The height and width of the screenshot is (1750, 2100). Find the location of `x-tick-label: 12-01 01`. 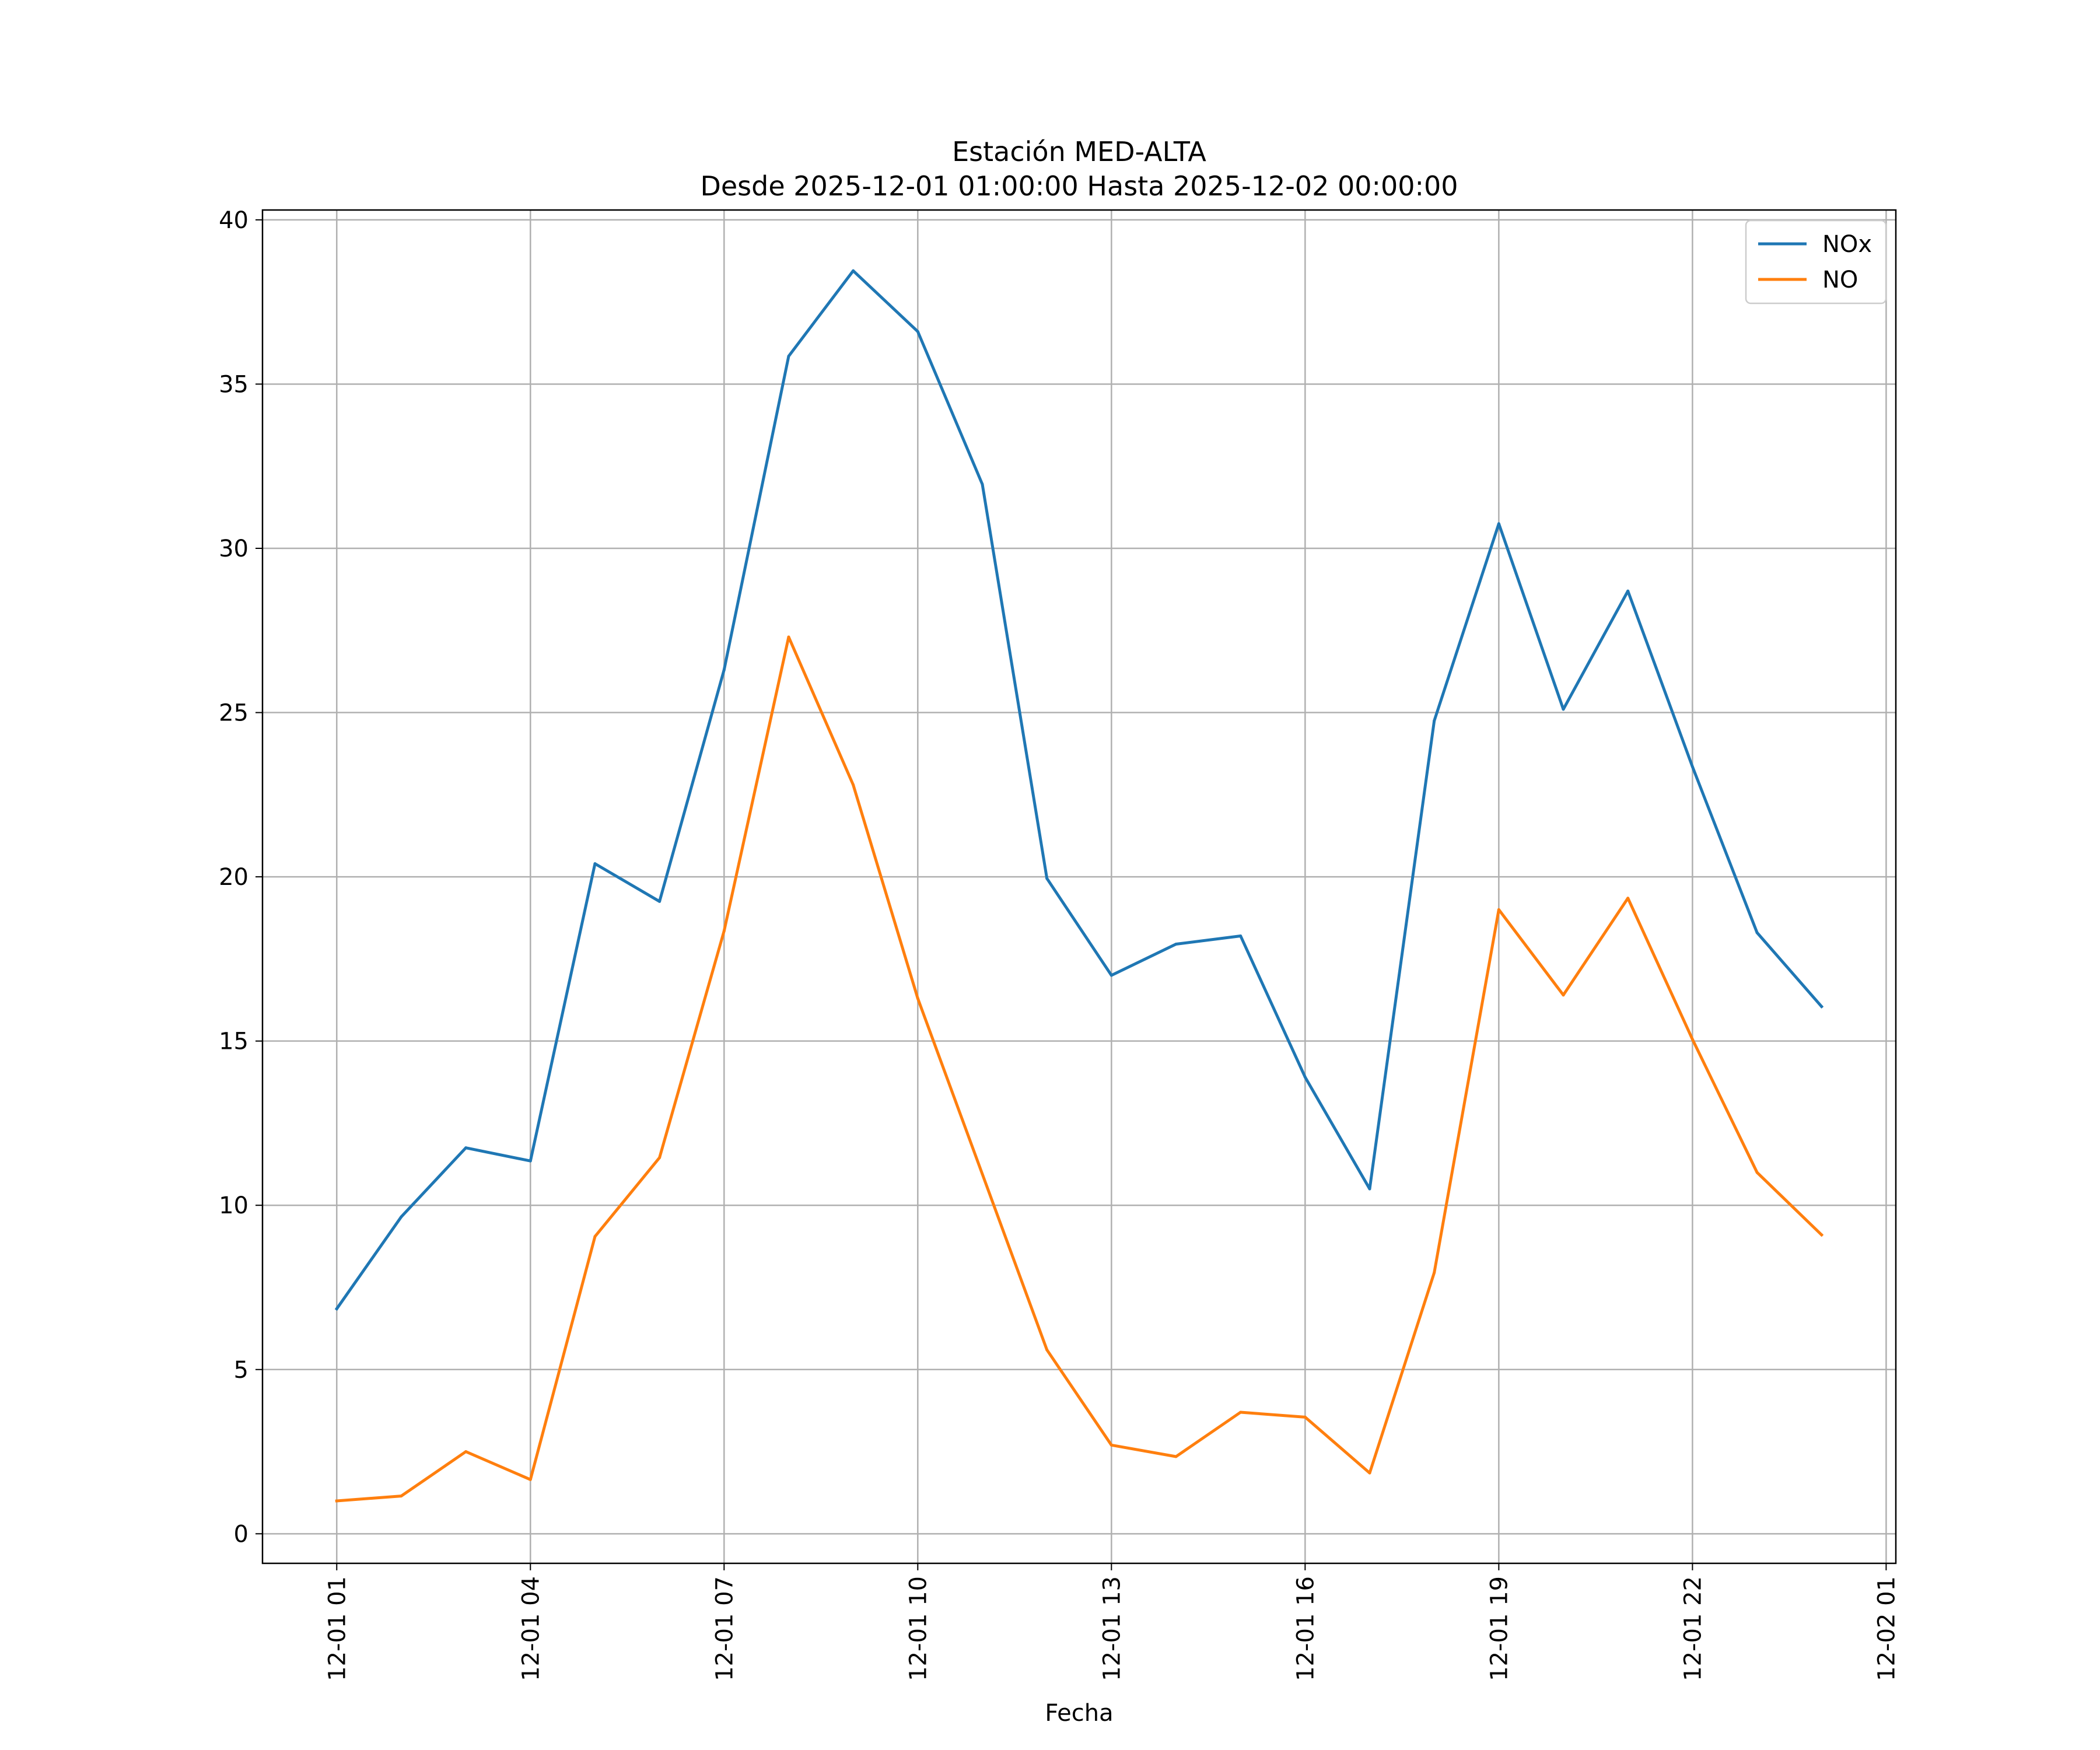

x-tick-label: 12-01 01 is located at coordinates (337, 1629).